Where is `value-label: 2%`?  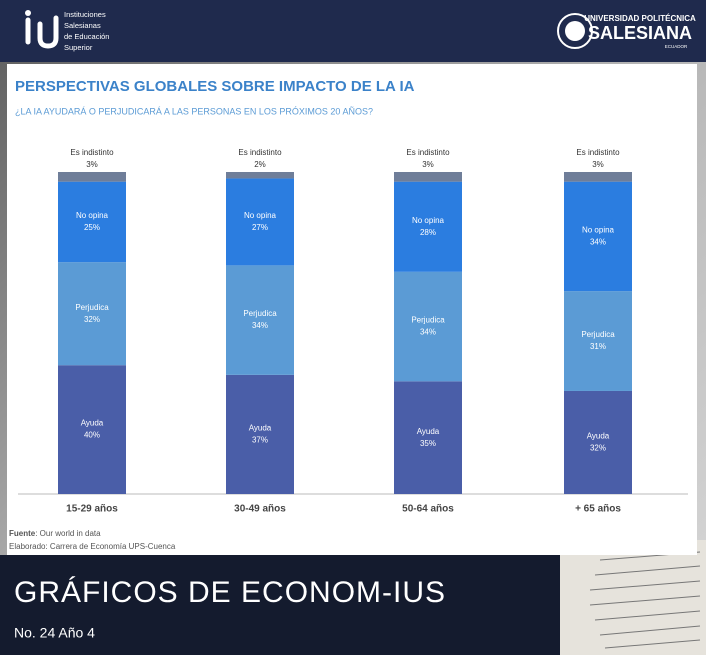 value-label: 2% is located at coordinates (260, 164).